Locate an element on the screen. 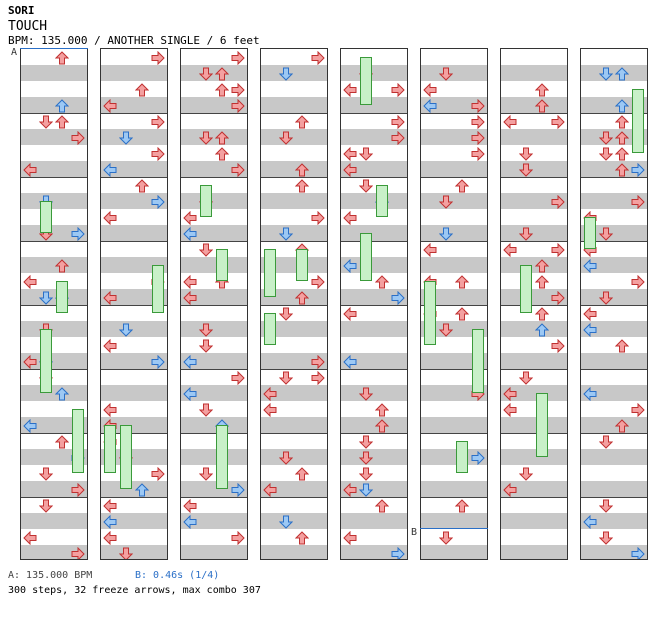 The image size is (672, 620). bpm-marker-b: B is located at coordinates (414, 532).